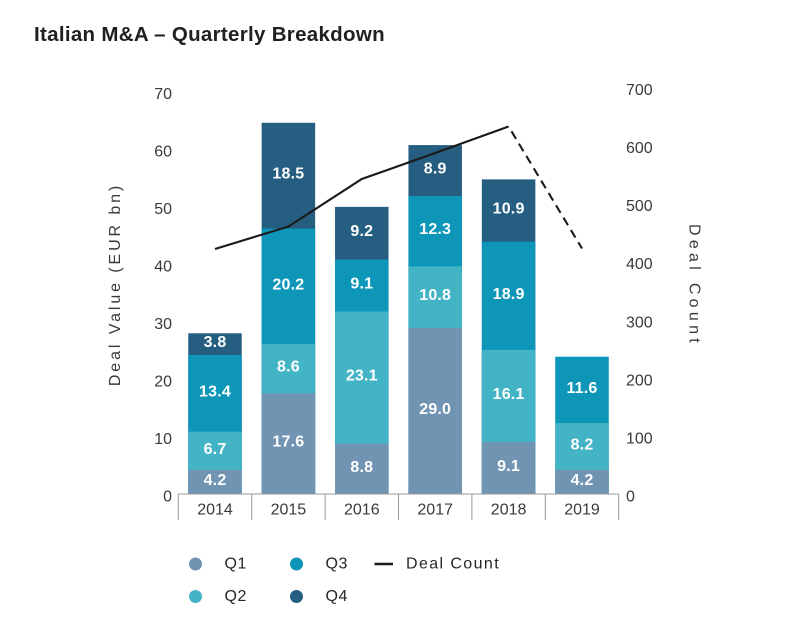  What do you see at coordinates (639, 438) in the screenshot?
I see `svg-text: 100` at bounding box center [639, 438].